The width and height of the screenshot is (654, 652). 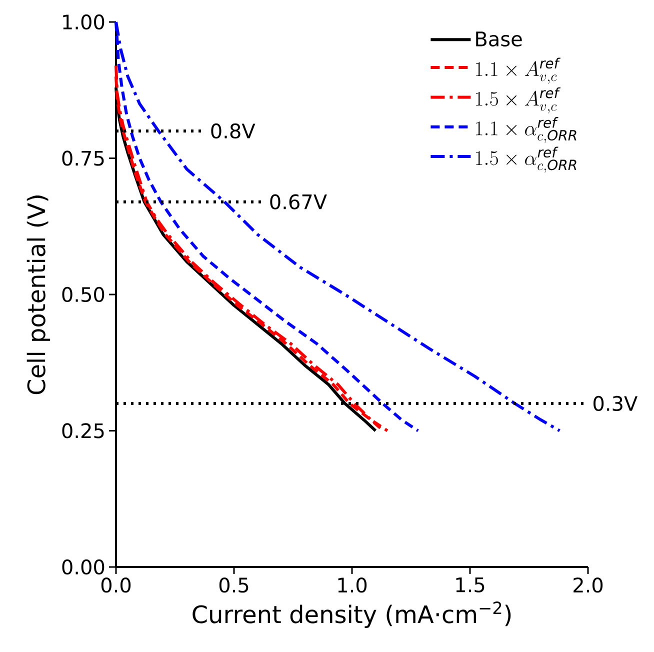 What do you see at coordinates (518, 71) in the screenshot?
I see `legend-label: $1.1\times A^{\mathit{ref}}_{v,c}$` at bounding box center [518, 71].